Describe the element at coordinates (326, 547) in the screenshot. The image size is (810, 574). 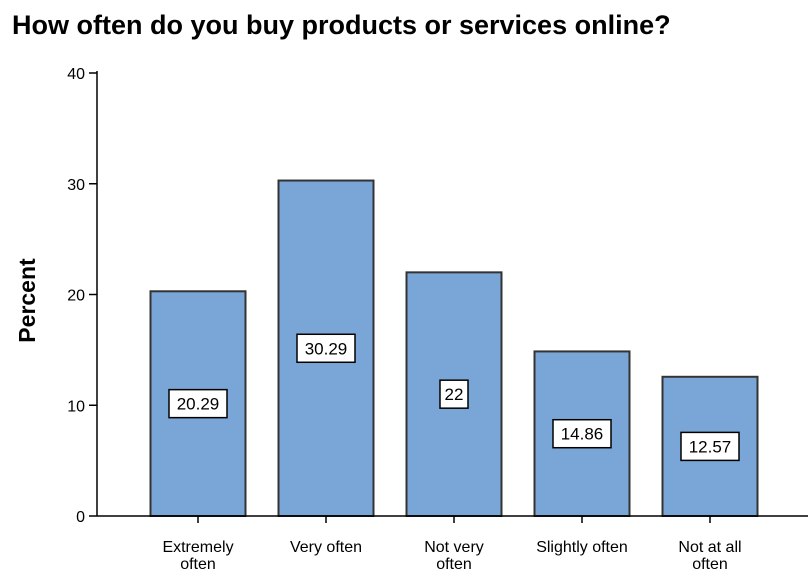
I see `x-tick-label: Very often` at that location.